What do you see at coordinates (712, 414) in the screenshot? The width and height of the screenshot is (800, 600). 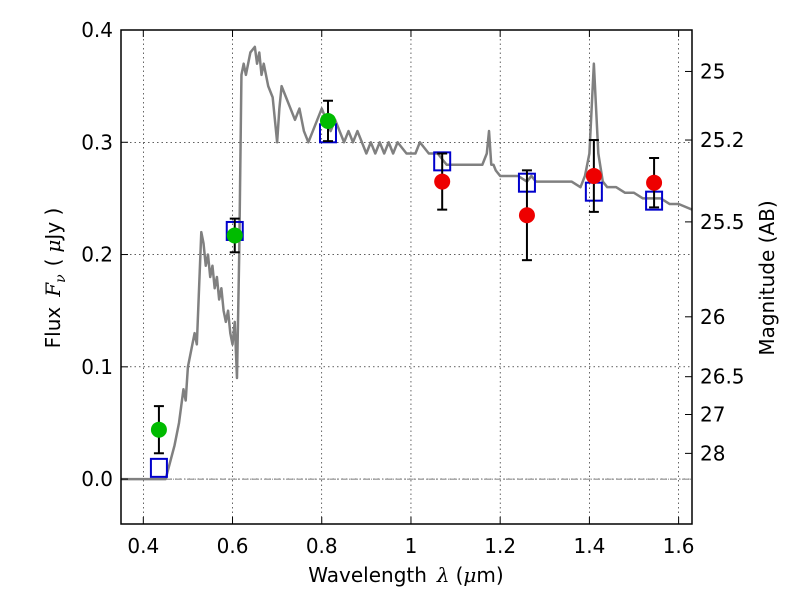 I see `magnitude-tick-label: 27` at bounding box center [712, 414].